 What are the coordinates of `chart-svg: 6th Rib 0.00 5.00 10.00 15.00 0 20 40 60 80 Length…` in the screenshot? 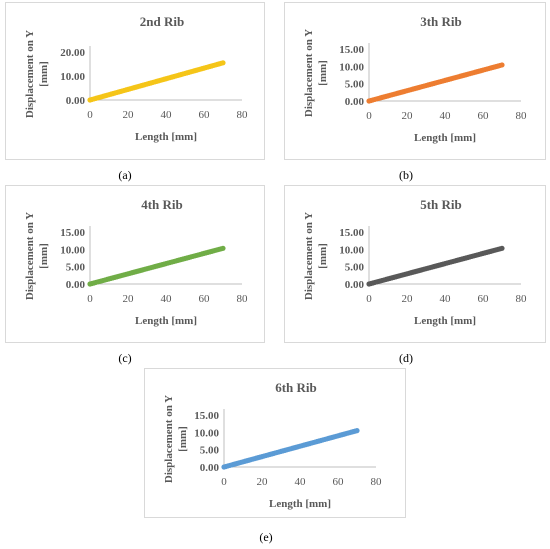 It's located at (273, 445).